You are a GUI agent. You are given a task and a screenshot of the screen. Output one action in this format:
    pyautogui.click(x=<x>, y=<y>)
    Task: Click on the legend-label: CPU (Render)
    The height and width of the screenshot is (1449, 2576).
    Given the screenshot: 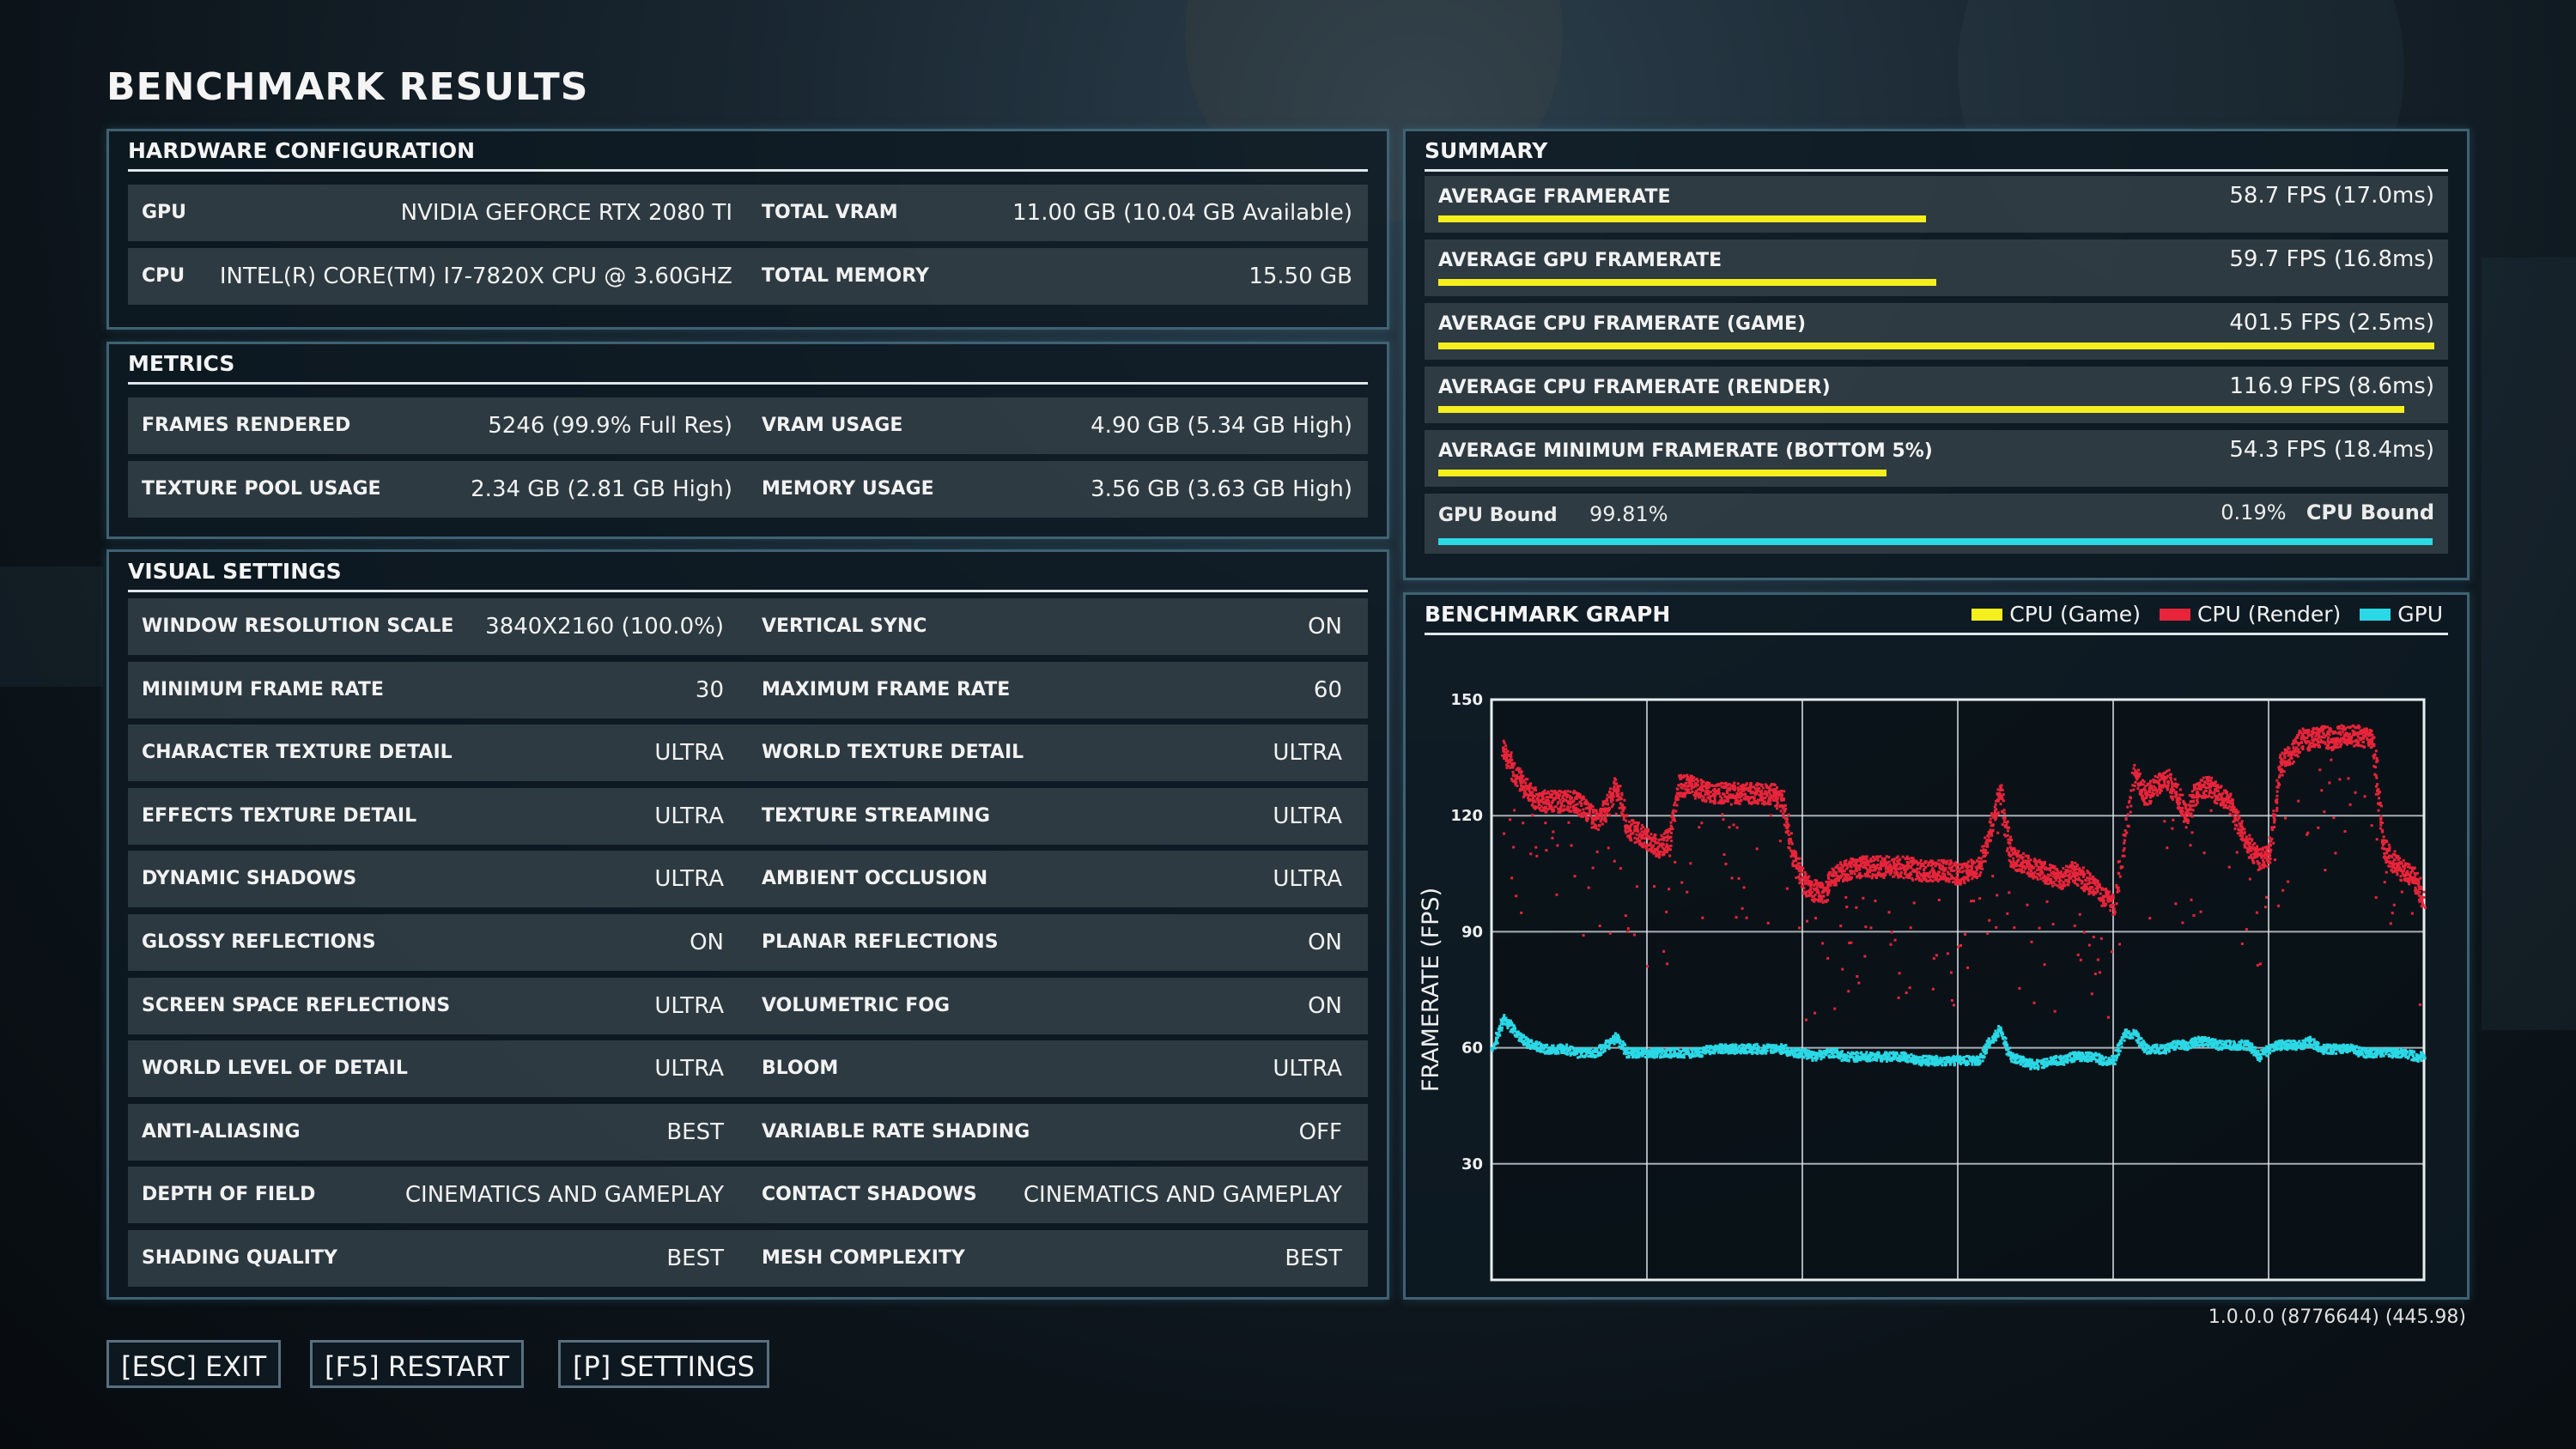 What is the action you would take?
    pyautogui.click(x=2269, y=614)
    